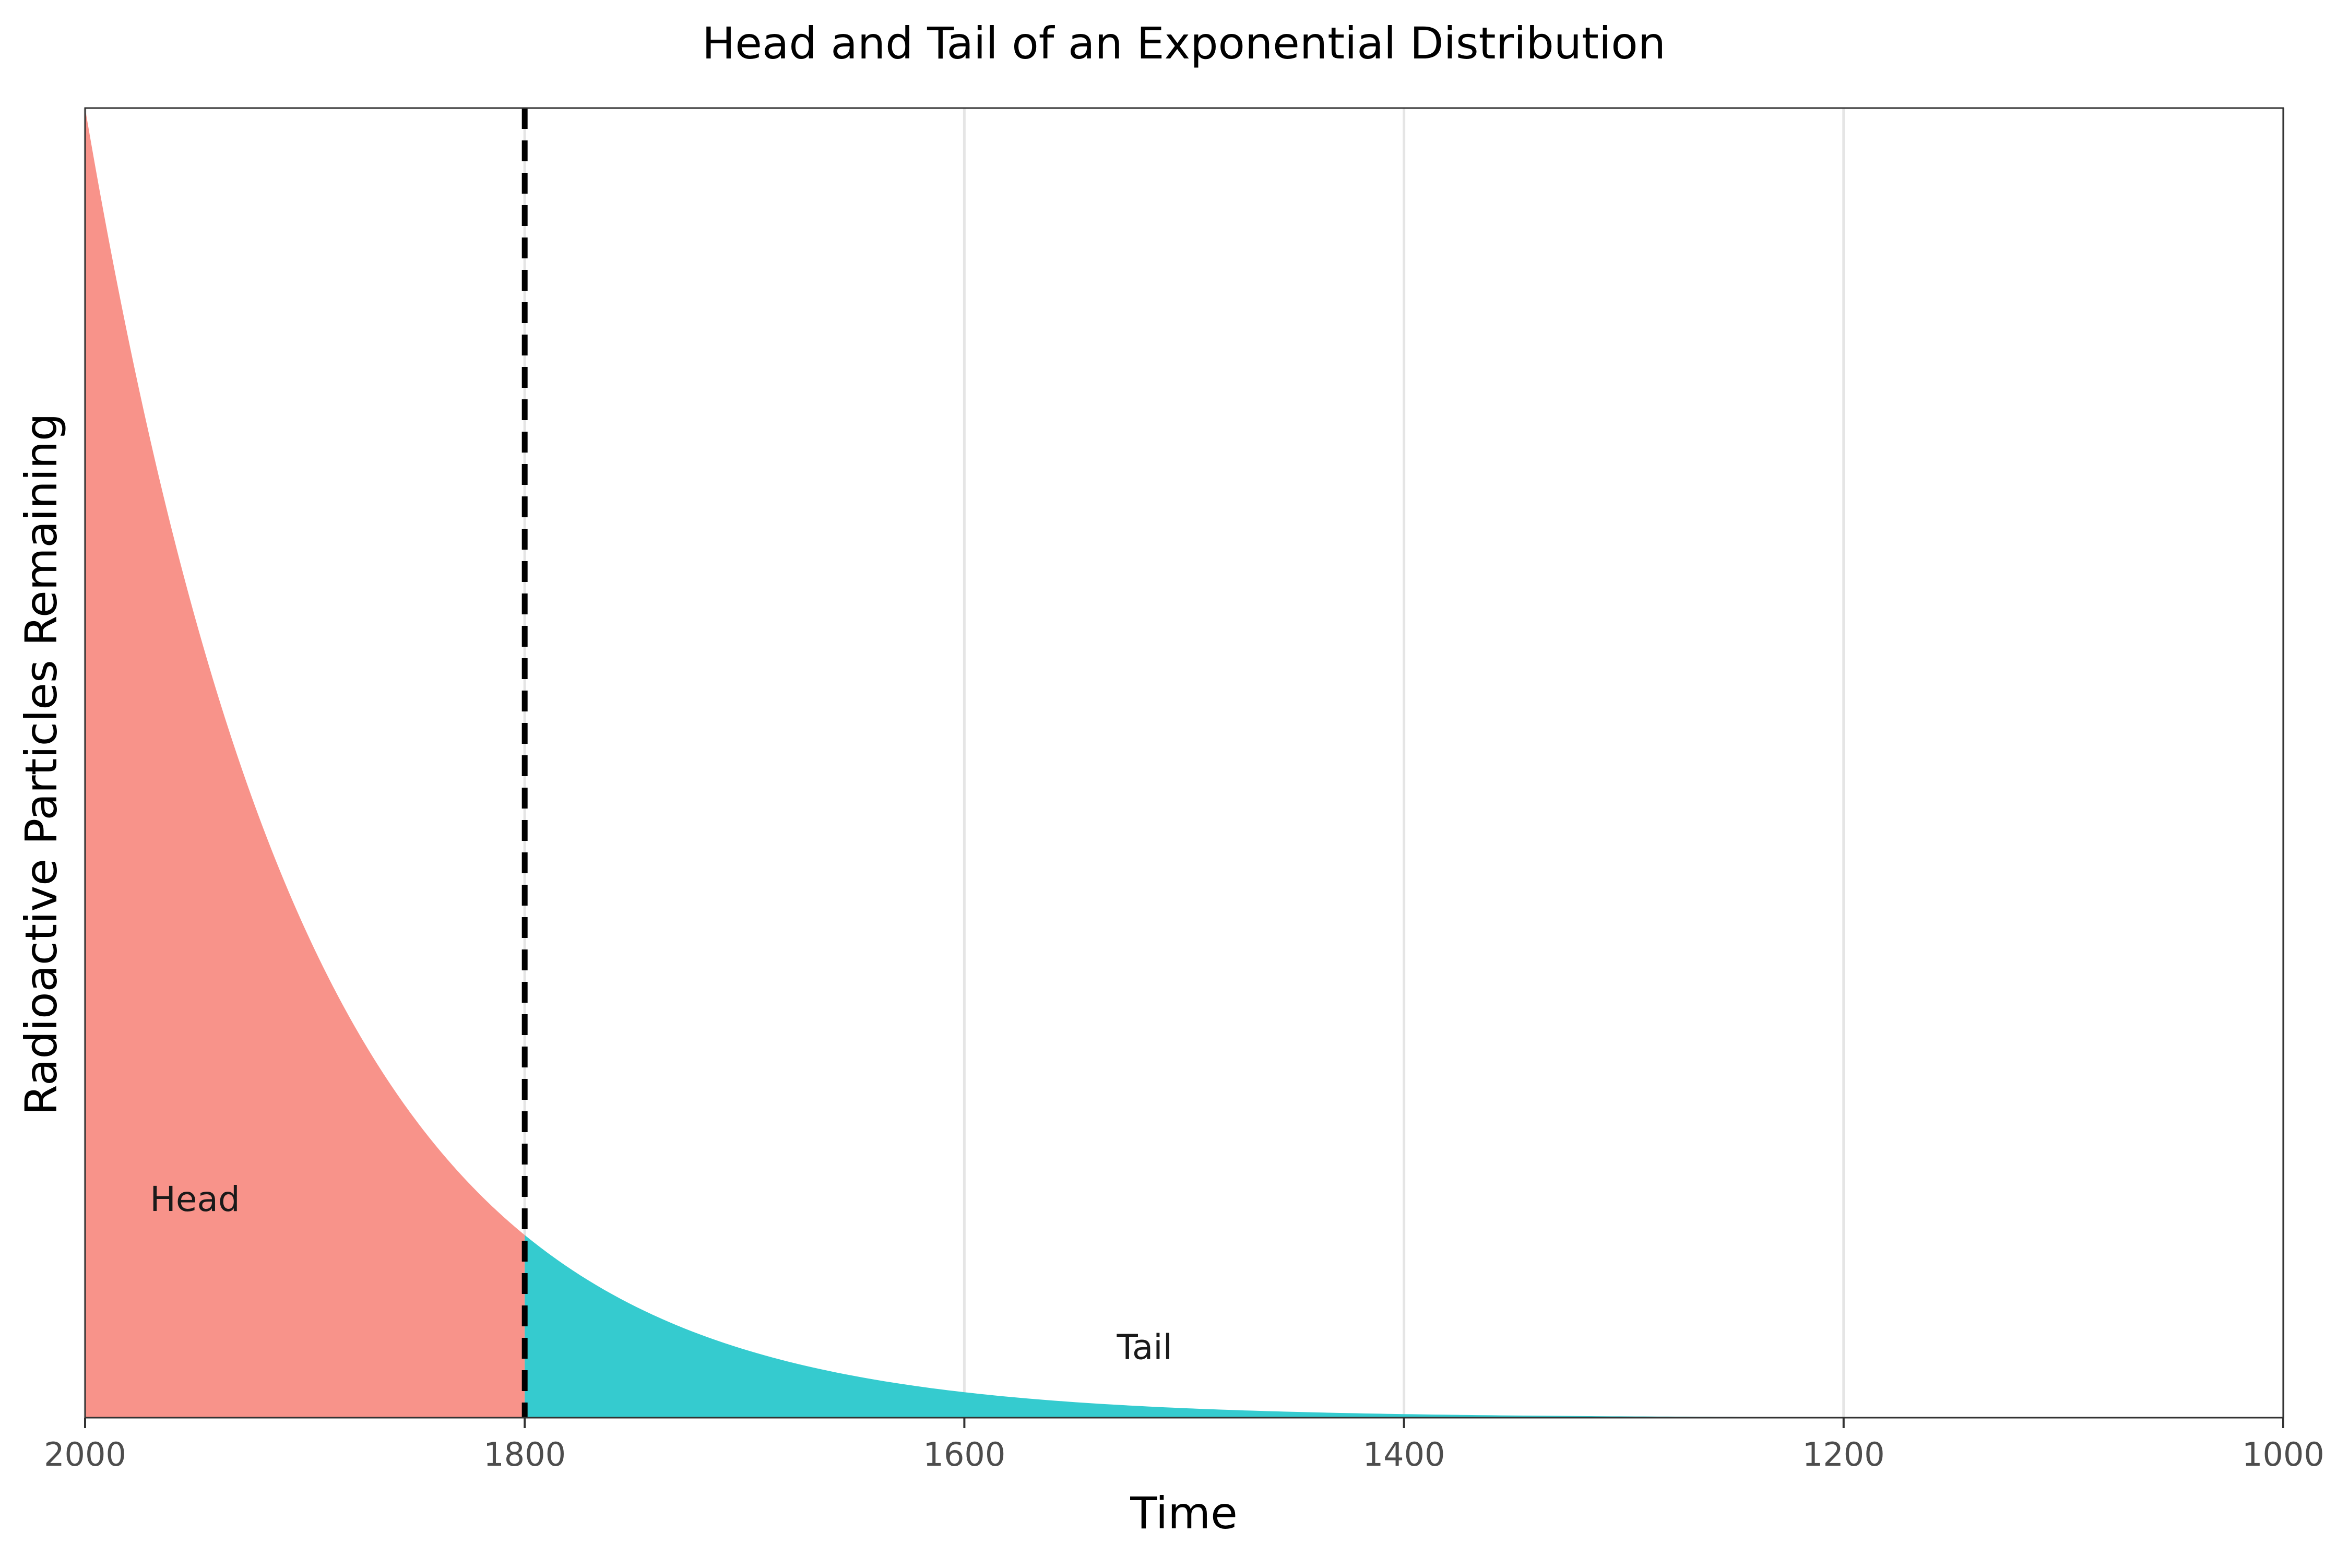 This screenshot has height=1568, width=2349. Describe the element at coordinates (1843, 1454) in the screenshot. I see `x-tick-label-1200: 1200` at that location.